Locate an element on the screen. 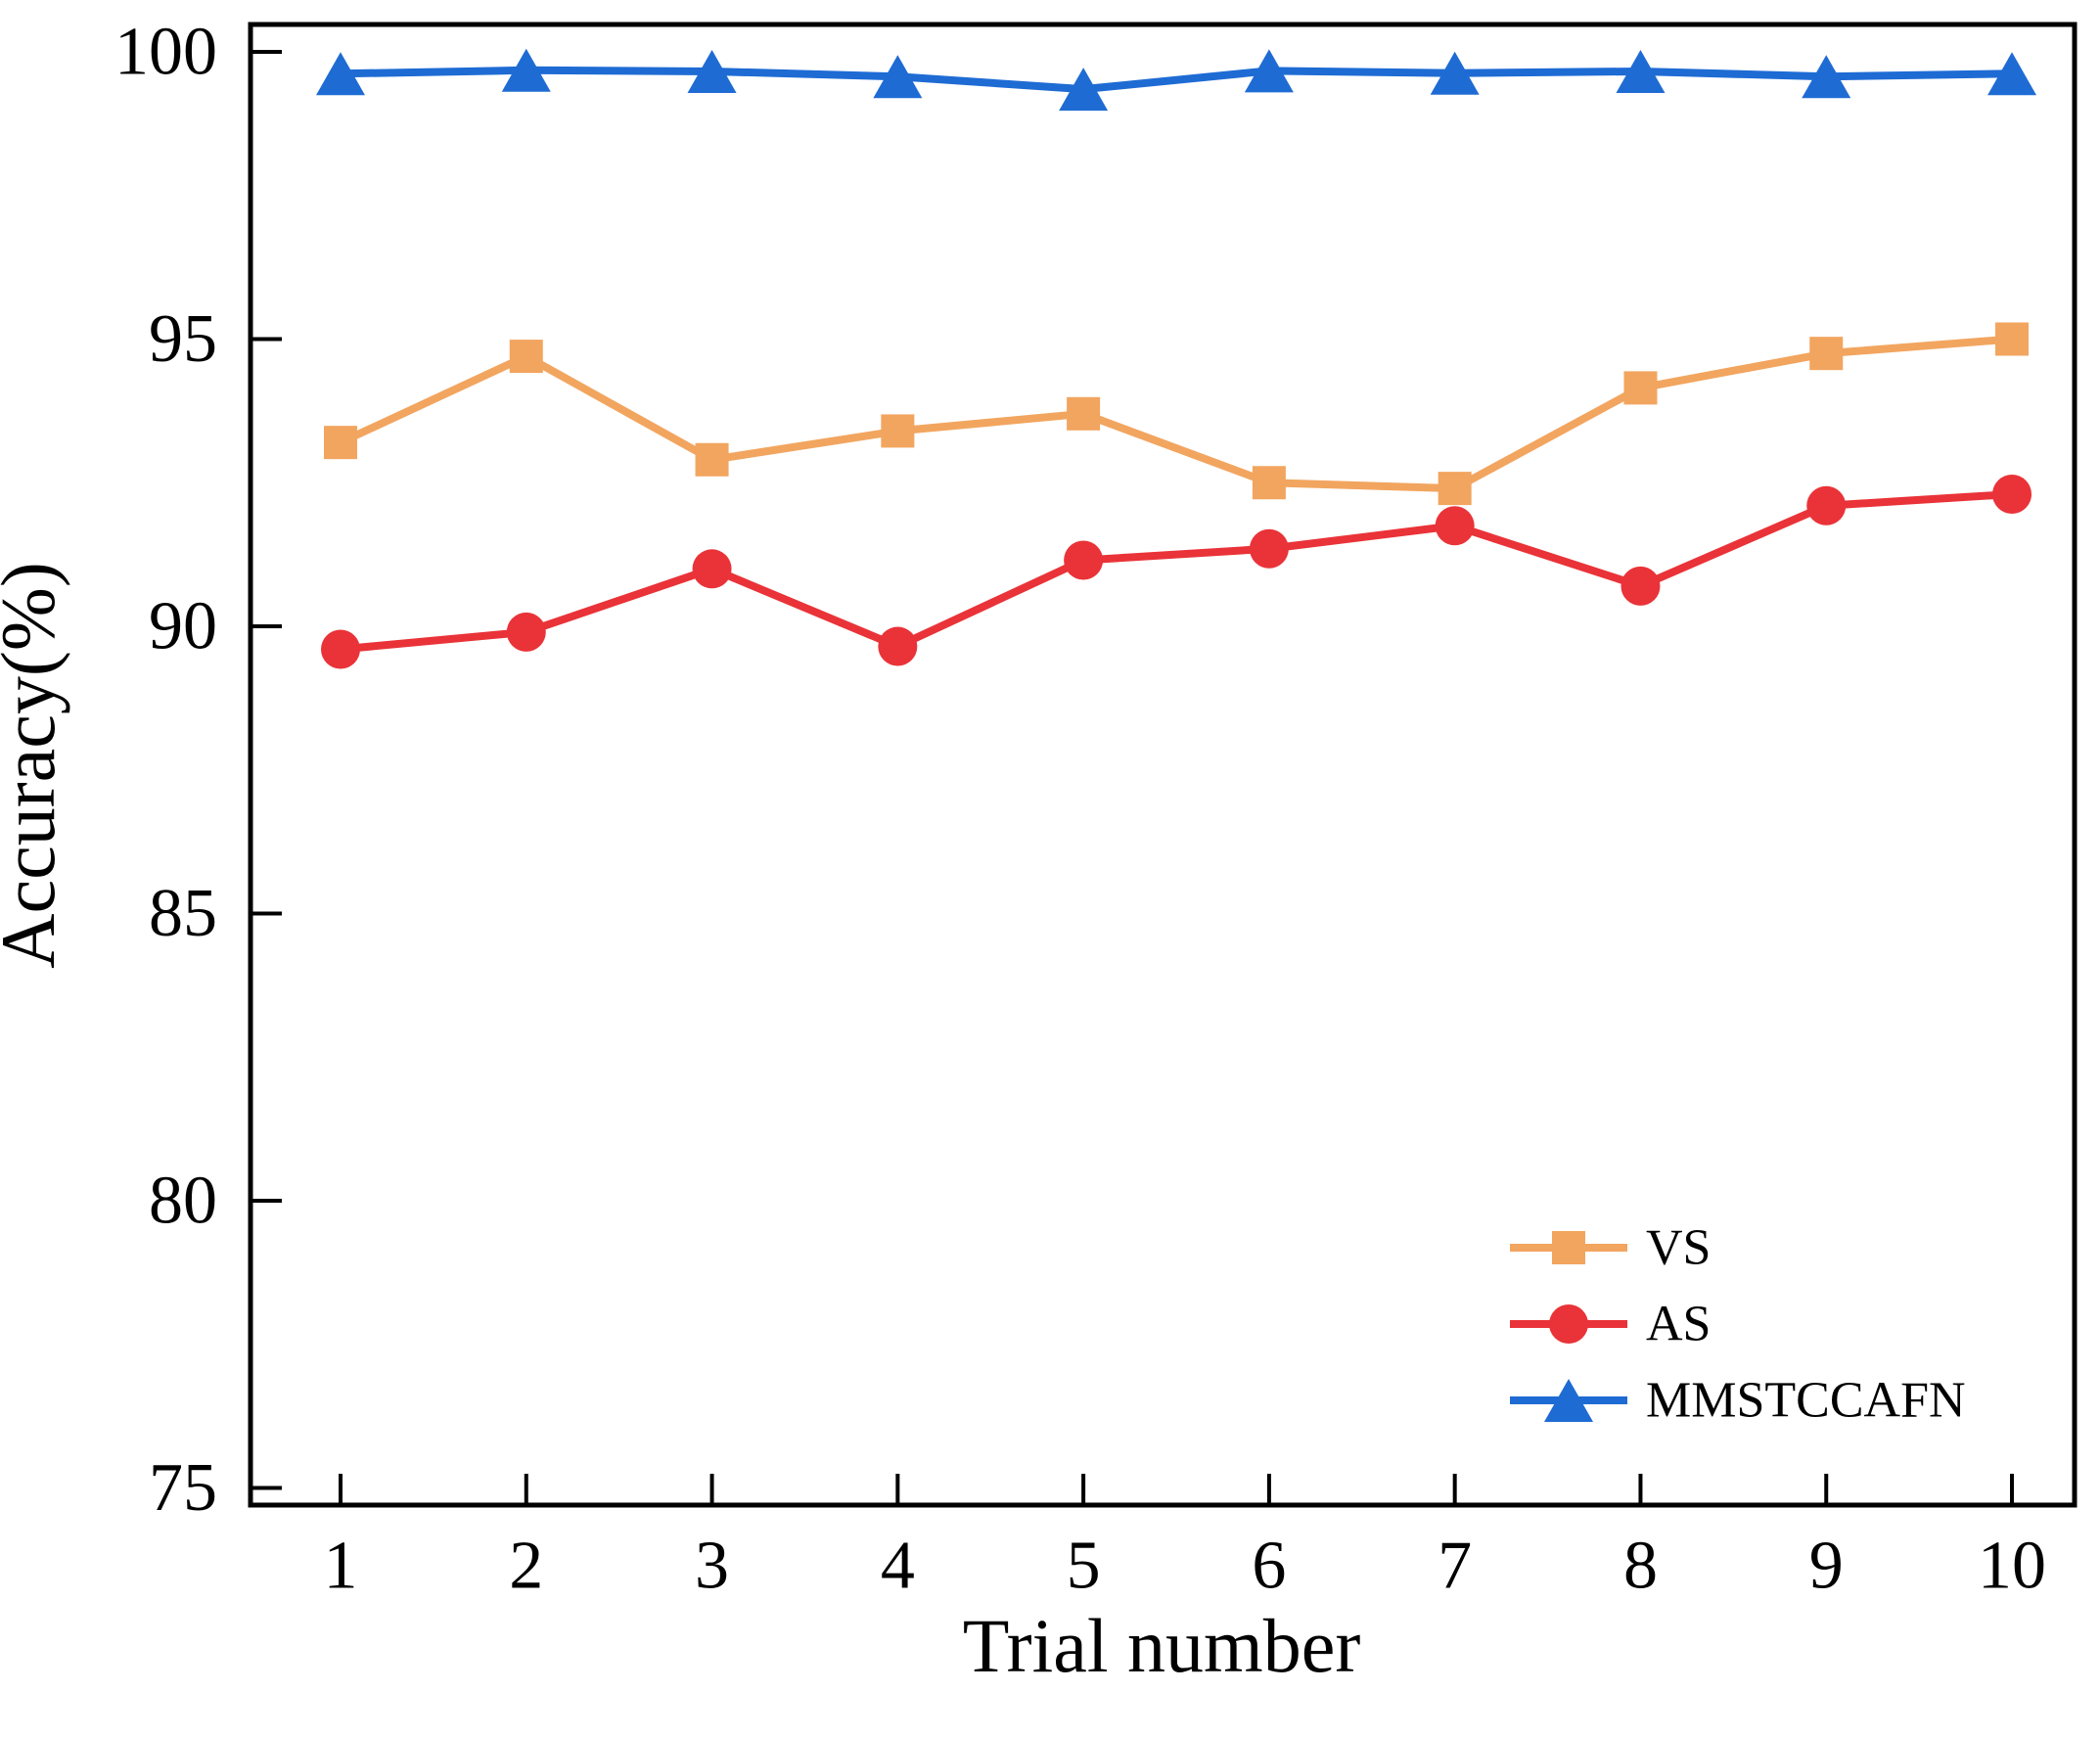 The height and width of the screenshot is (1737, 2100). x-axis: 1 2 3 4 5 6 7 8 9 10 is located at coordinates (1185, 1539).